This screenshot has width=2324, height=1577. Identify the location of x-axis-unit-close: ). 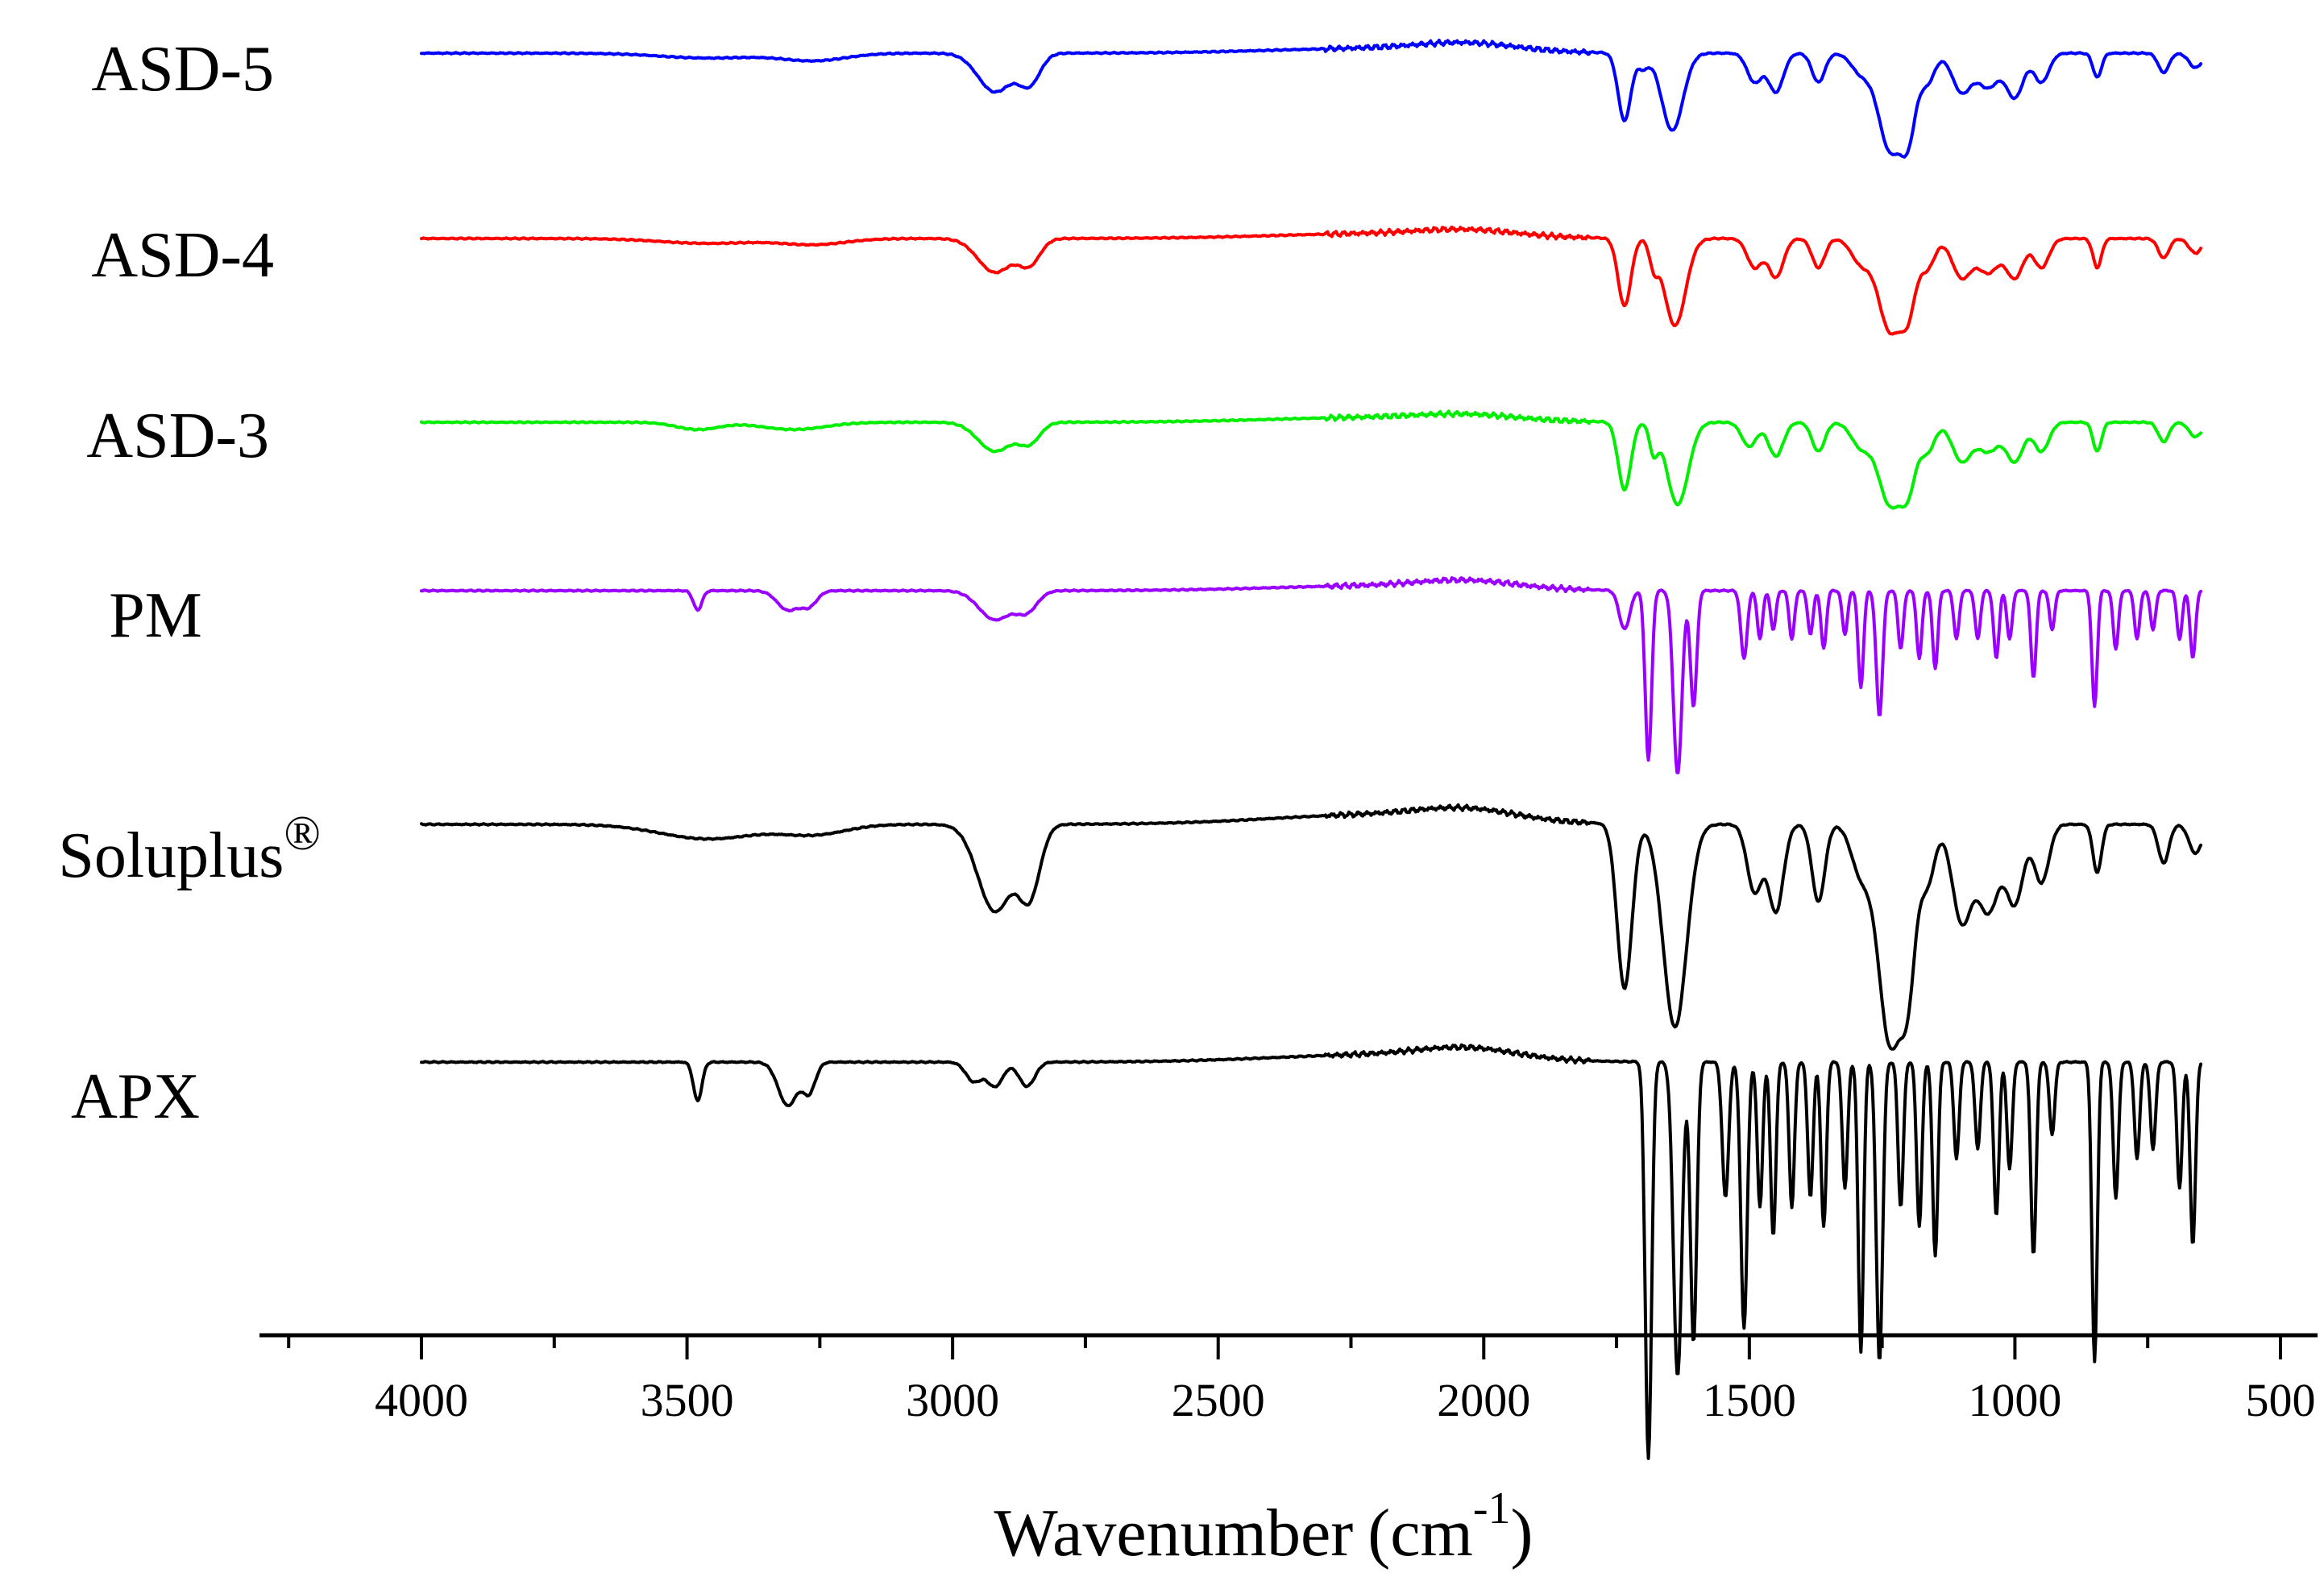
(1521, 1534).